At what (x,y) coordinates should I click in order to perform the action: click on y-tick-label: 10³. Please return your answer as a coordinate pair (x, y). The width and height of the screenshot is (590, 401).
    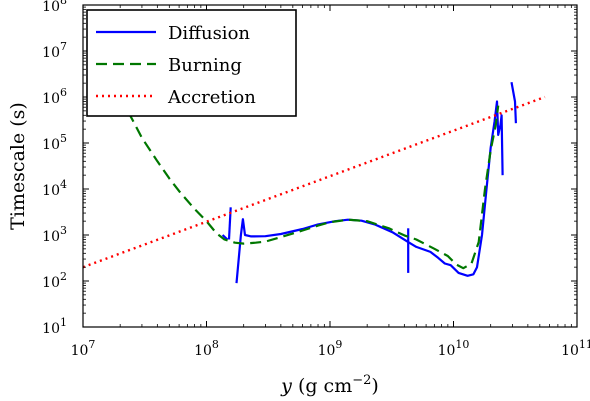
    Looking at the image, I should click on (54, 234).